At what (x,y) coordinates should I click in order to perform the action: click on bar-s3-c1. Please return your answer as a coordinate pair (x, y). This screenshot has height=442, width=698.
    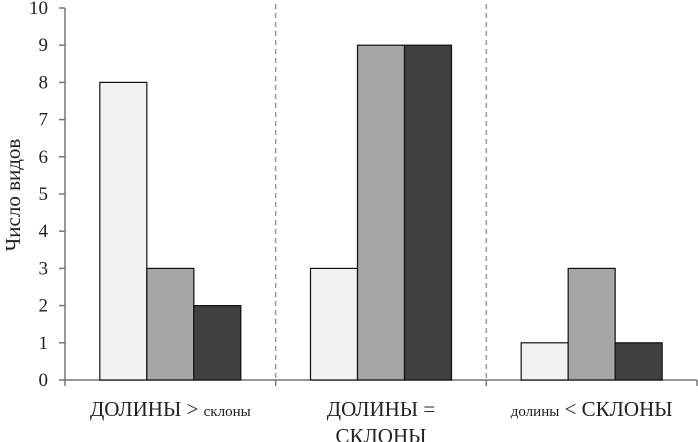
    Looking at the image, I should click on (217, 343).